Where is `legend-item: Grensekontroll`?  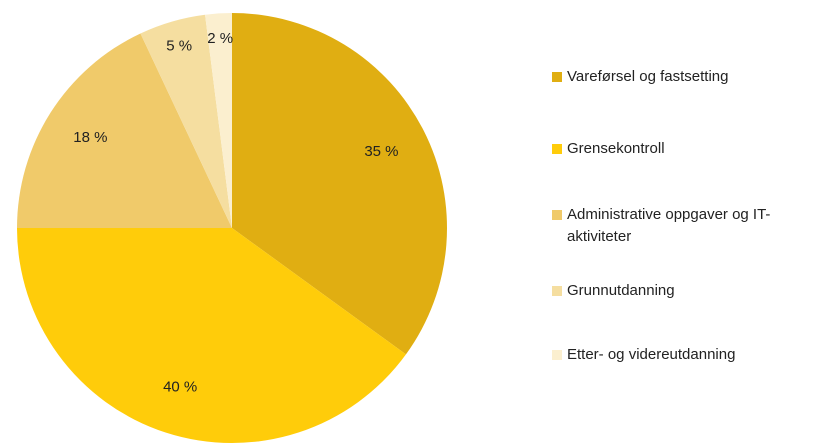
legend-item: Grensekontroll is located at coordinates (667, 149).